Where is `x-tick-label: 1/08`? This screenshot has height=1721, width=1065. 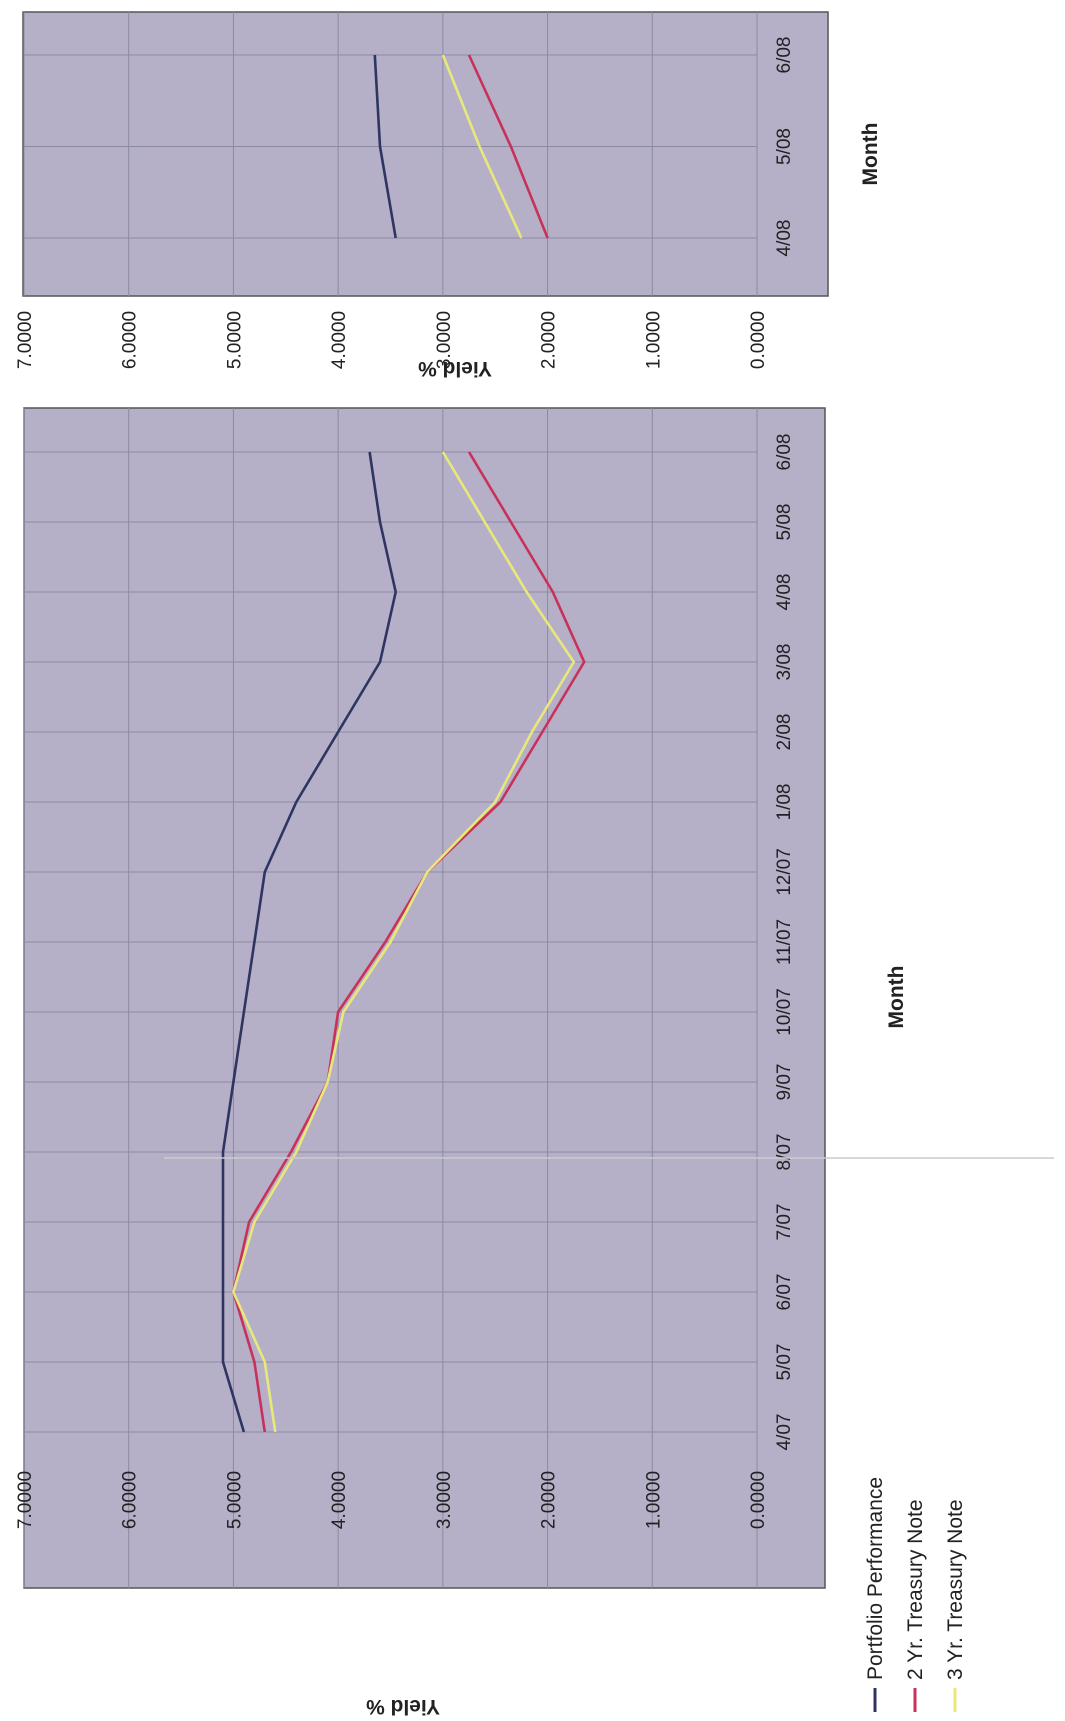
x-tick-label: 1/08 is located at coordinates (784, 802).